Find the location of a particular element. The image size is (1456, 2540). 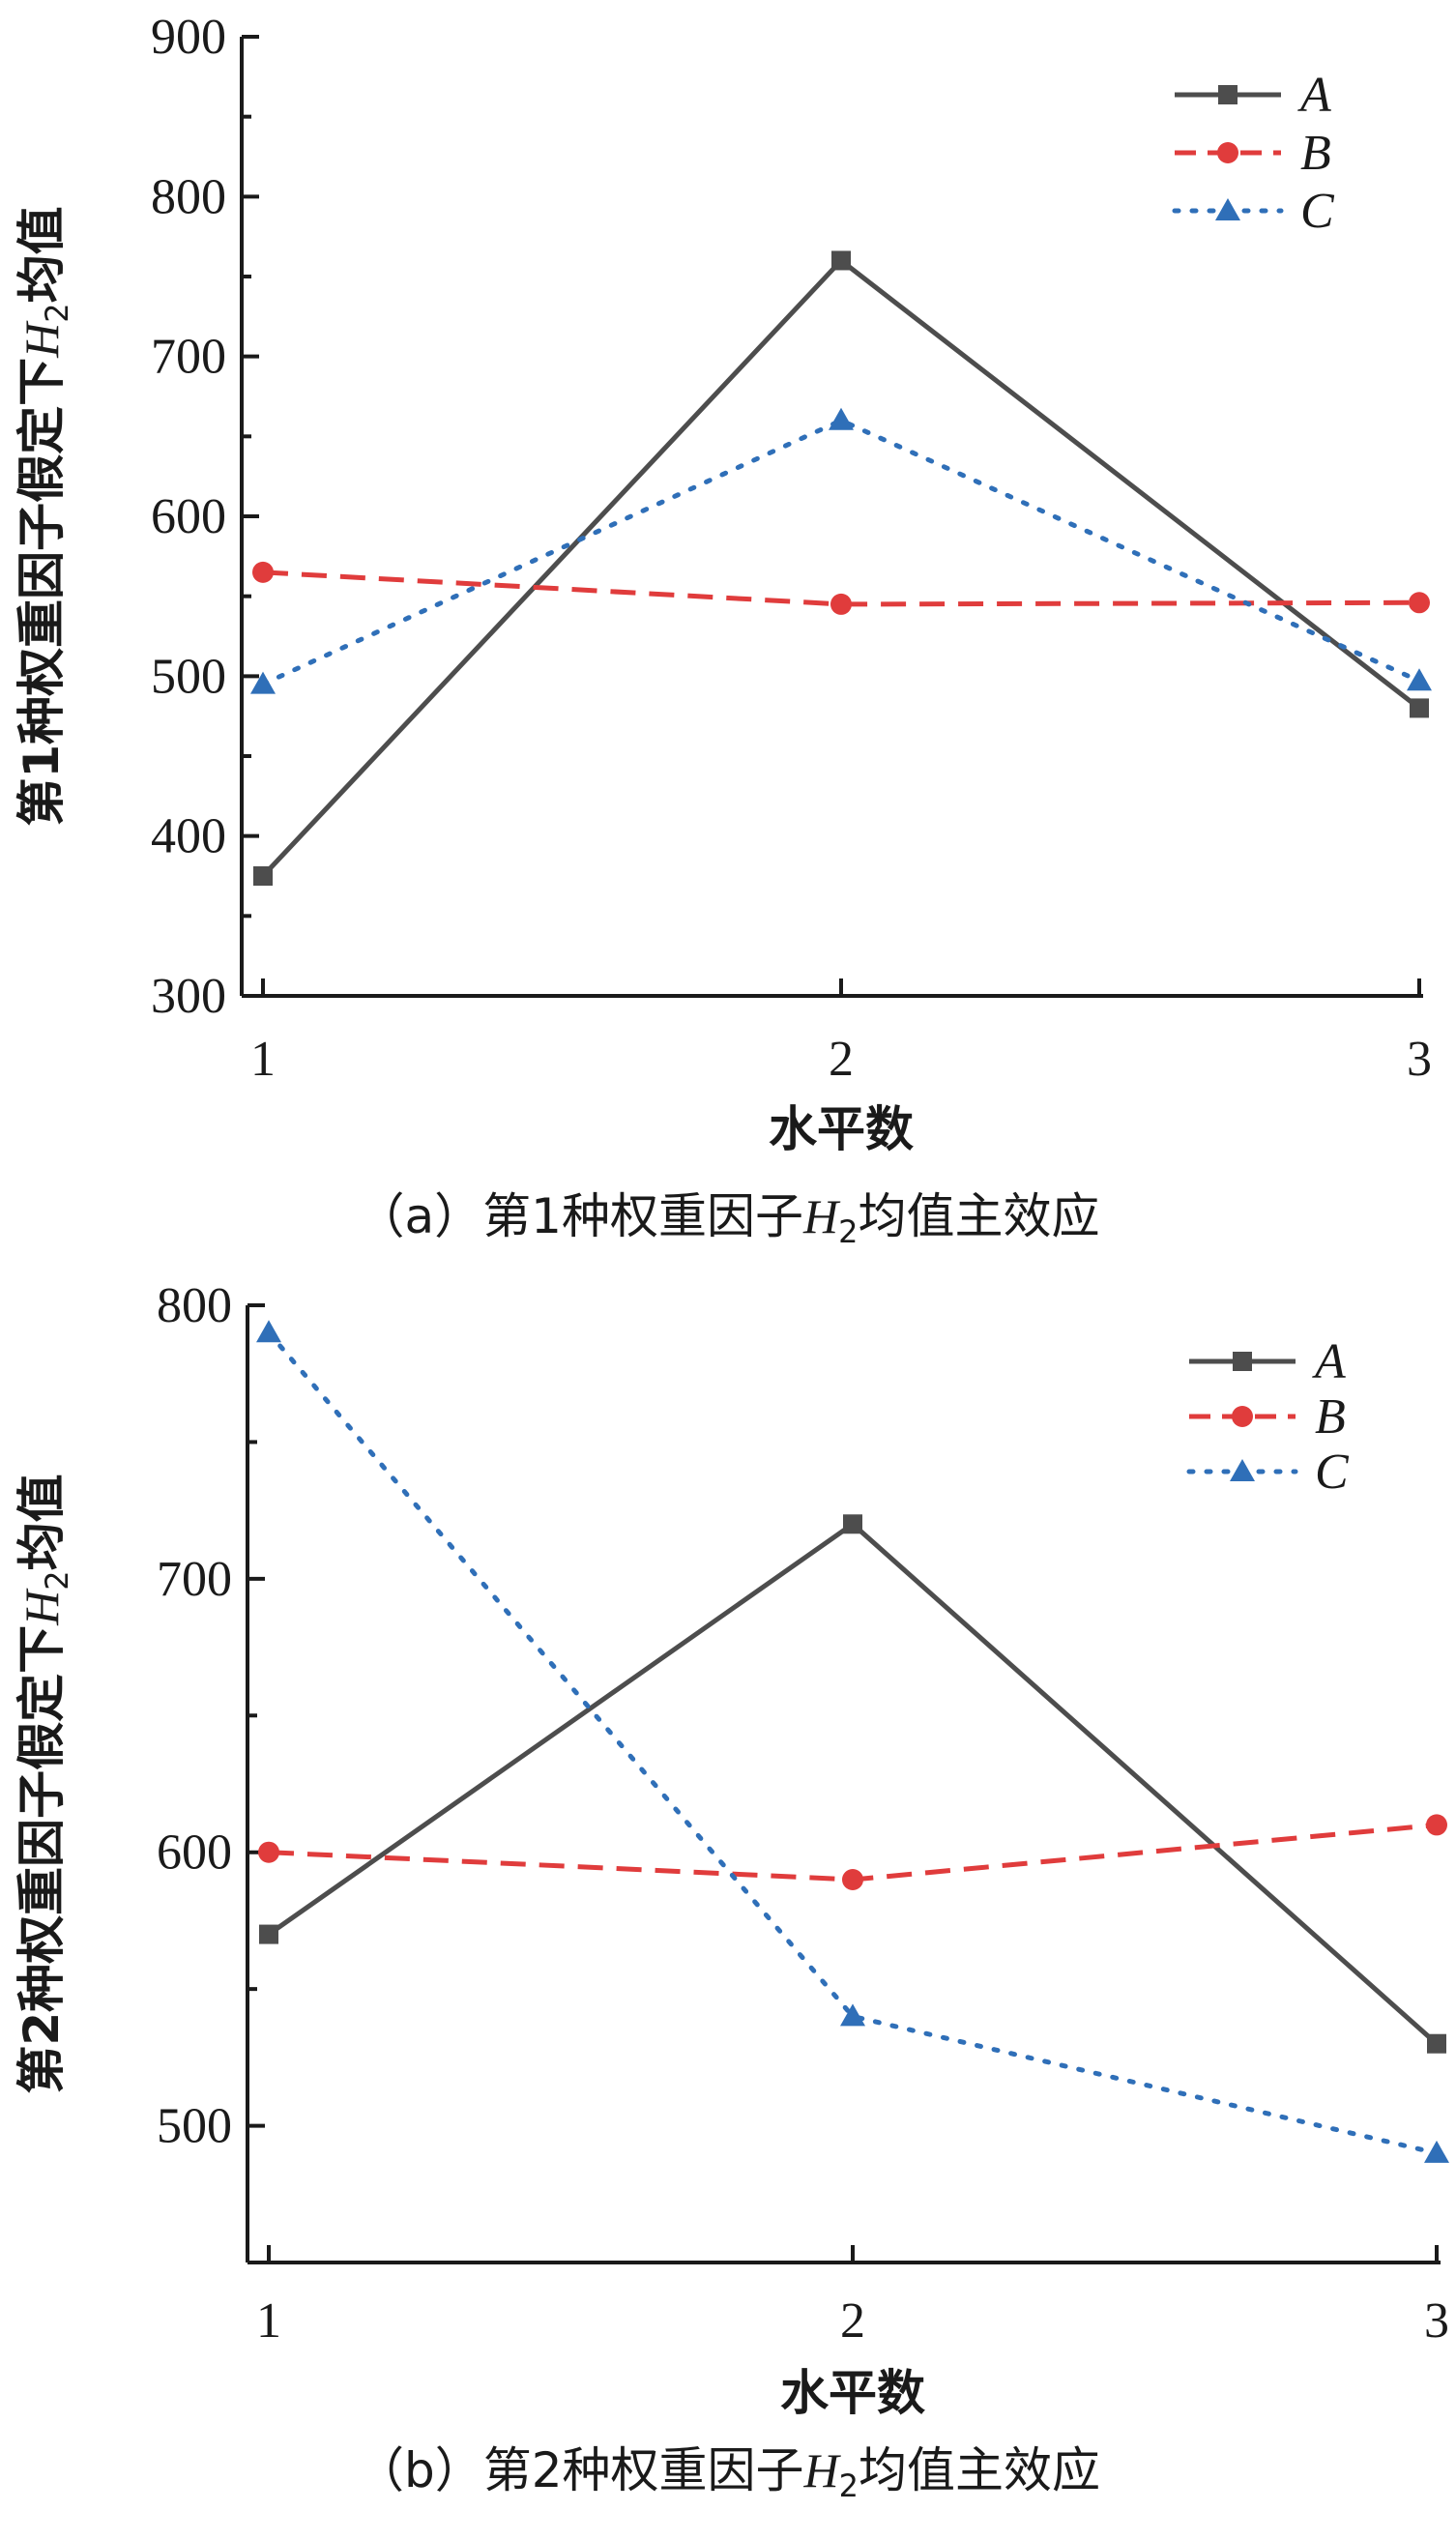

figure-caption: （b）第2种权重因子H2均值主效应 is located at coordinates (728, 2473).